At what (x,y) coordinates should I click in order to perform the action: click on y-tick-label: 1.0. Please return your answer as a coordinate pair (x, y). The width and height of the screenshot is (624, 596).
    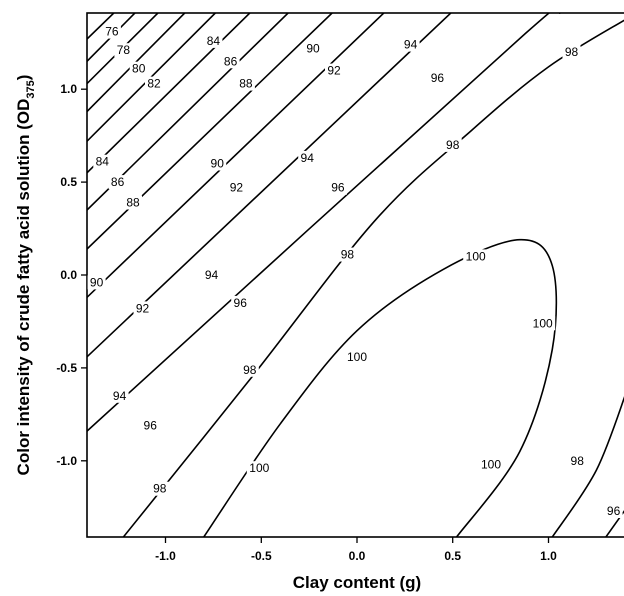
    Looking at the image, I should click on (68, 89).